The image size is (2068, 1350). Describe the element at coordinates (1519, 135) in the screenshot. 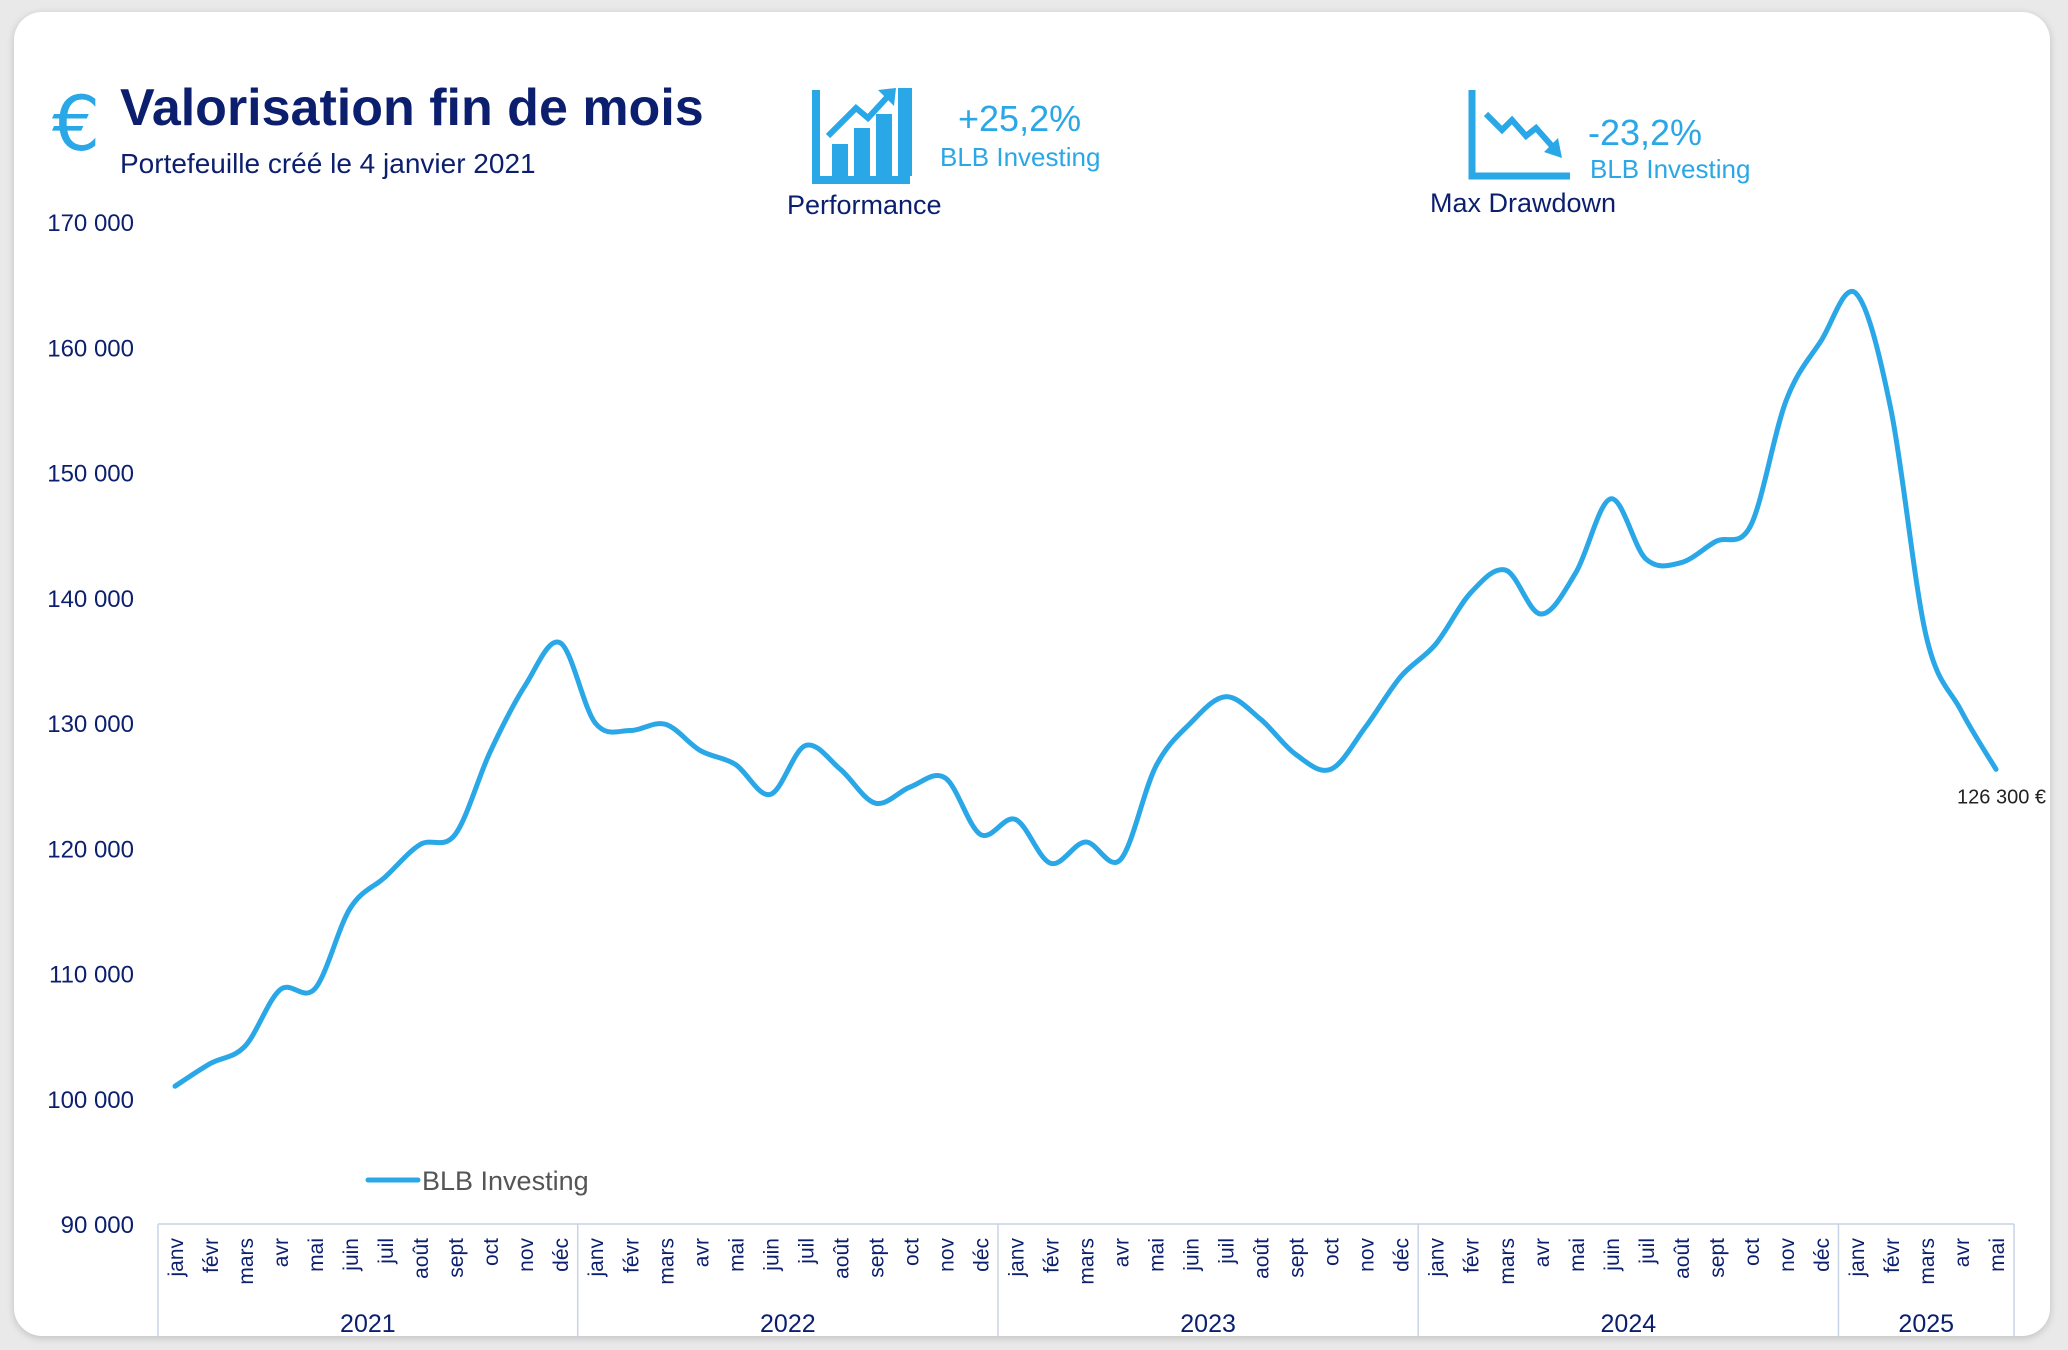

I see `trend-down-icon` at that location.